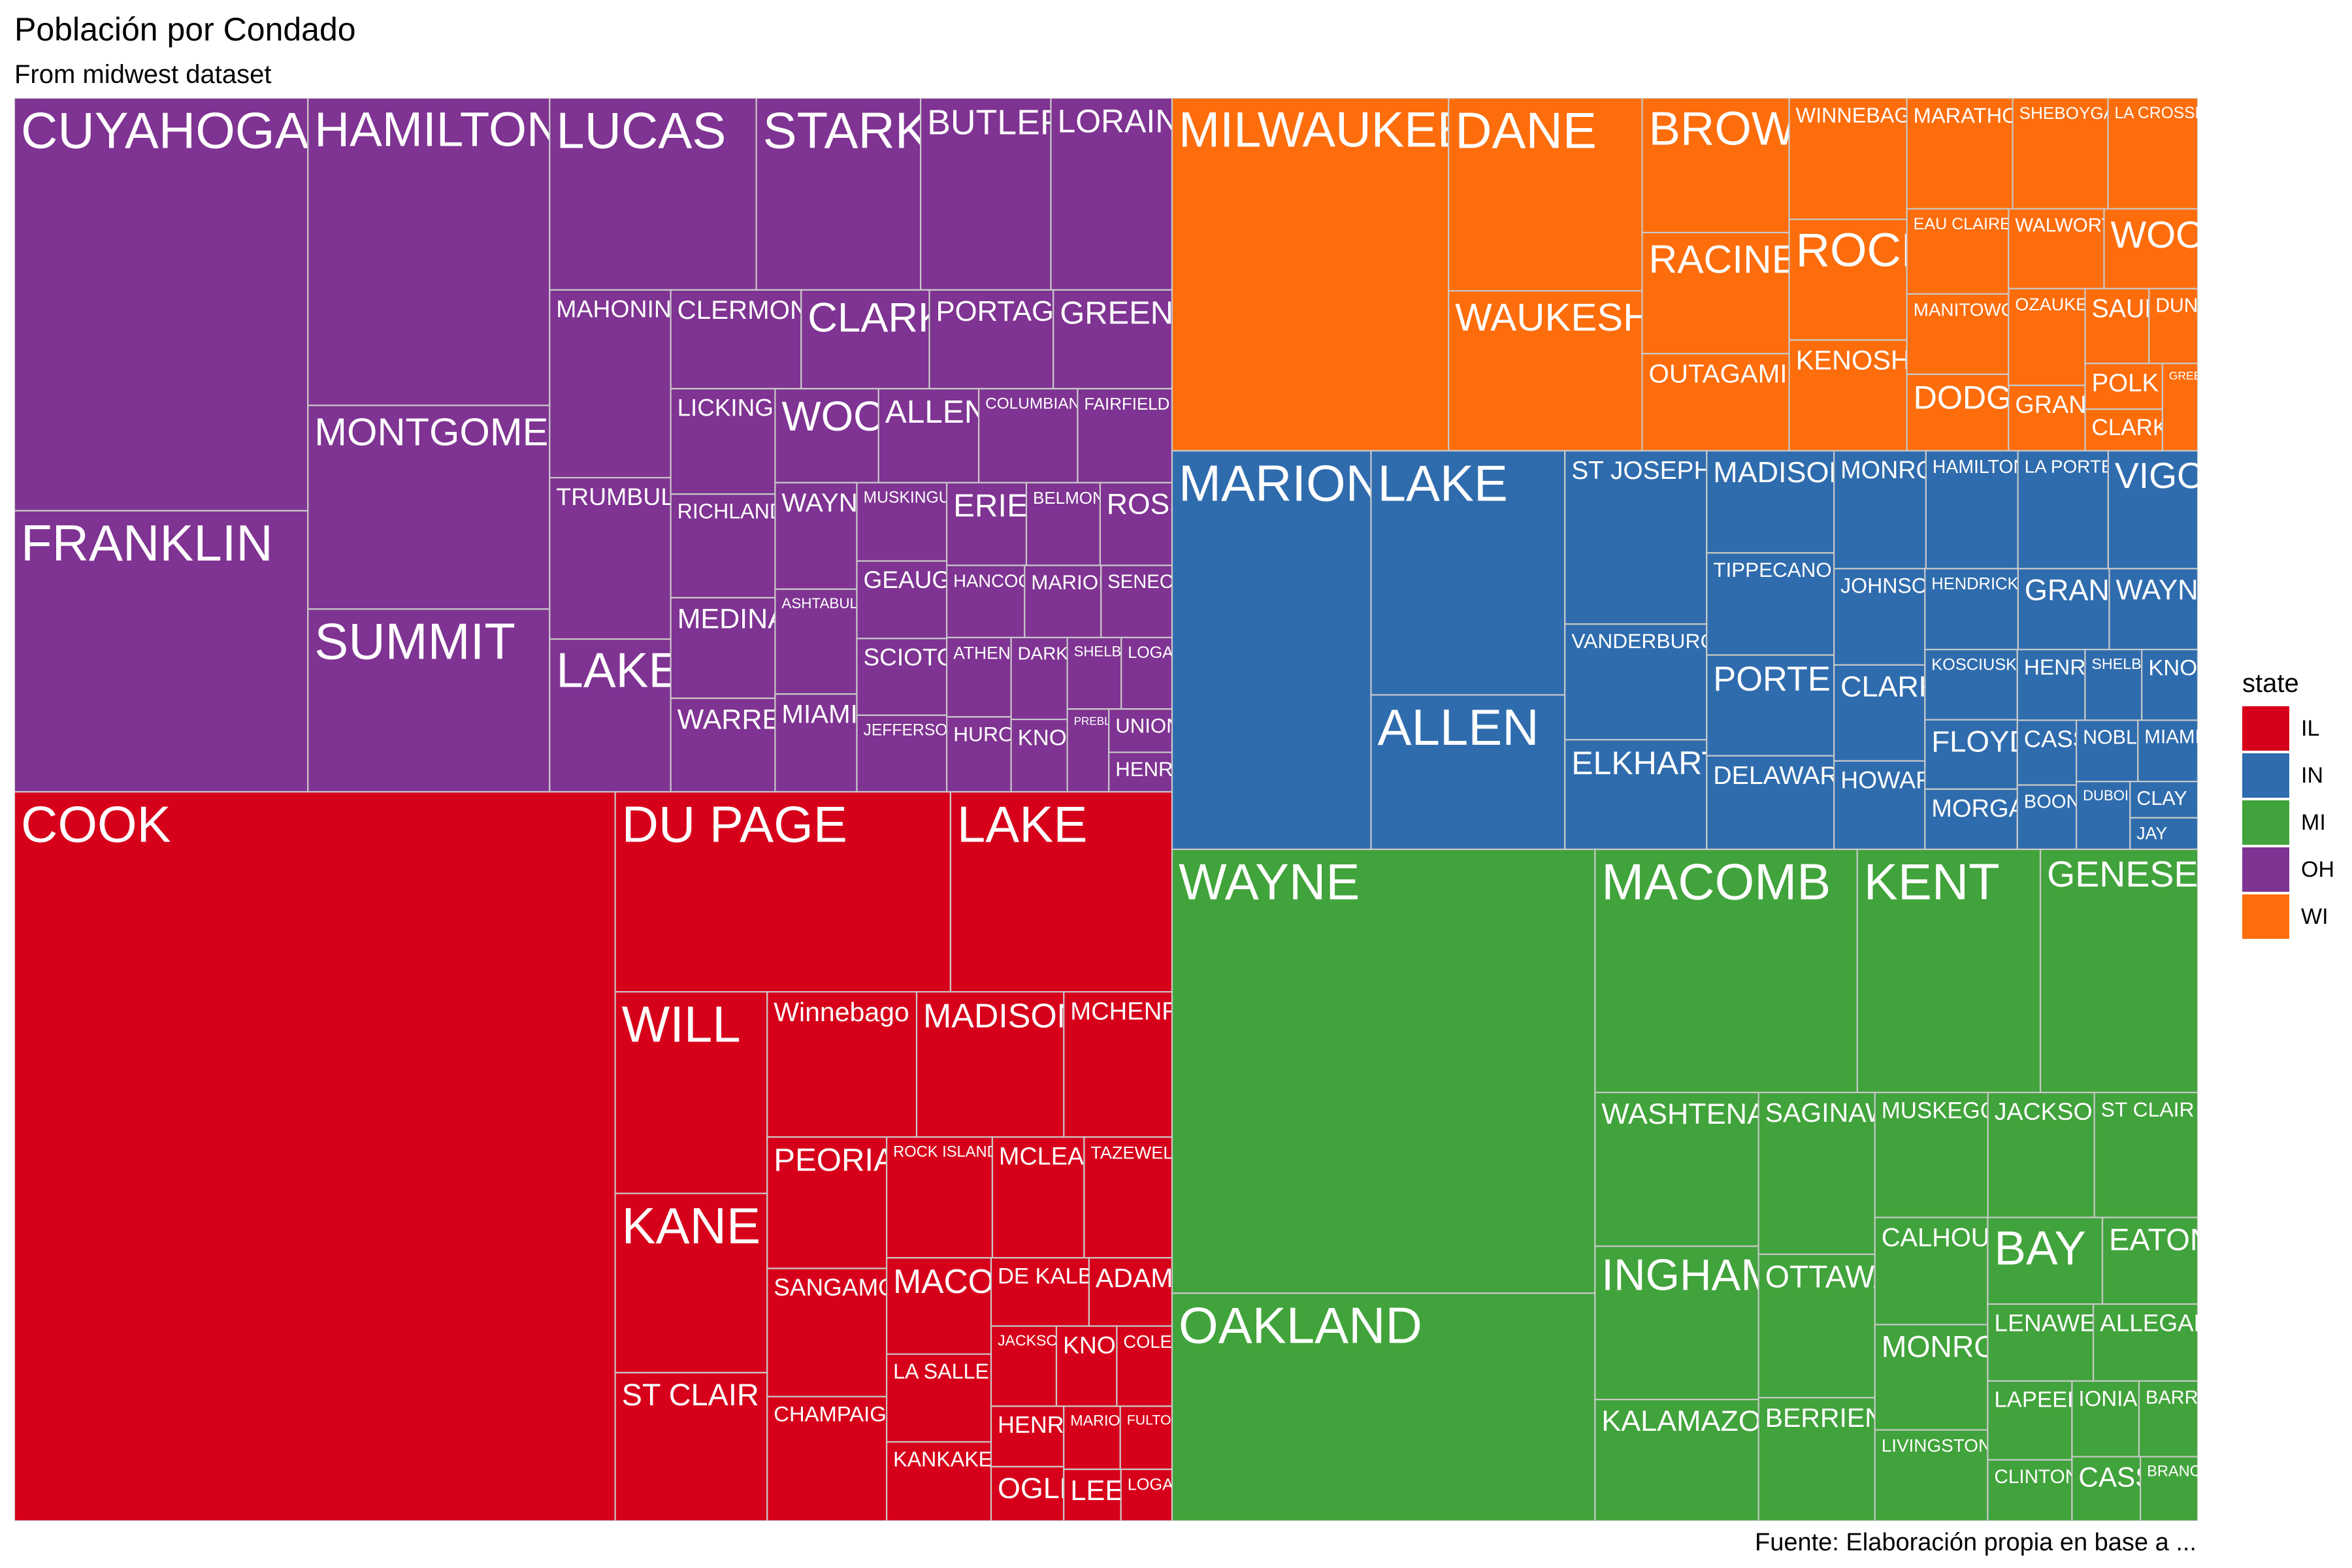 The image size is (2352, 1568). What do you see at coordinates (1879, 805) in the screenshot?
I see `county-tile-in-howard` at bounding box center [1879, 805].